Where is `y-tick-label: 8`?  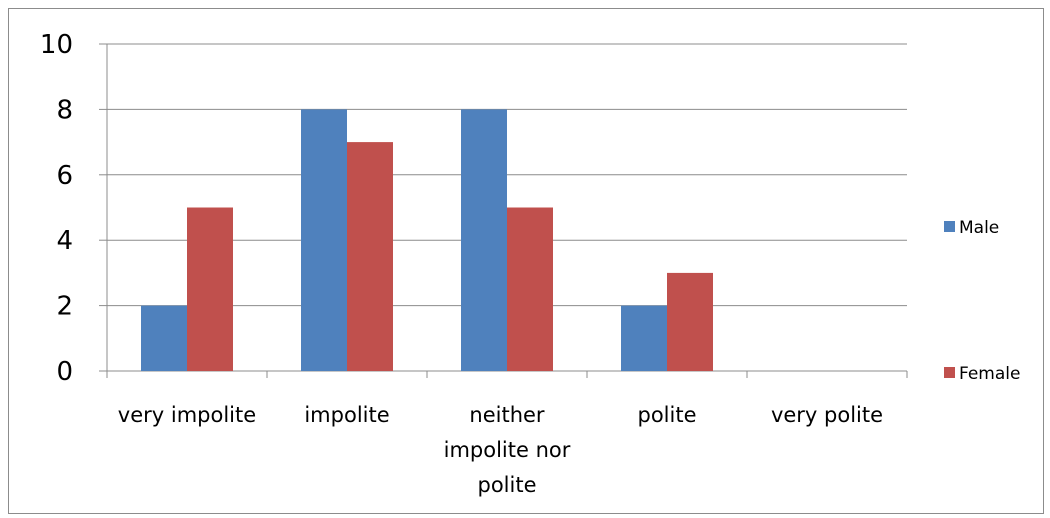
y-tick-label: 8 is located at coordinates (64, 110).